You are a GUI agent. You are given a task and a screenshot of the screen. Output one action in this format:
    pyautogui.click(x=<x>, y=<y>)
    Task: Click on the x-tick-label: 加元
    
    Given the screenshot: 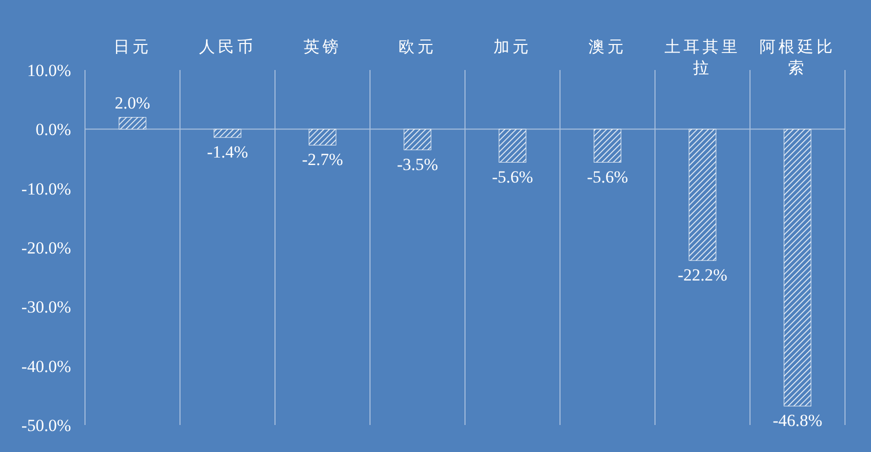 What is the action you would take?
    pyautogui.click(x=513, y=46)
    